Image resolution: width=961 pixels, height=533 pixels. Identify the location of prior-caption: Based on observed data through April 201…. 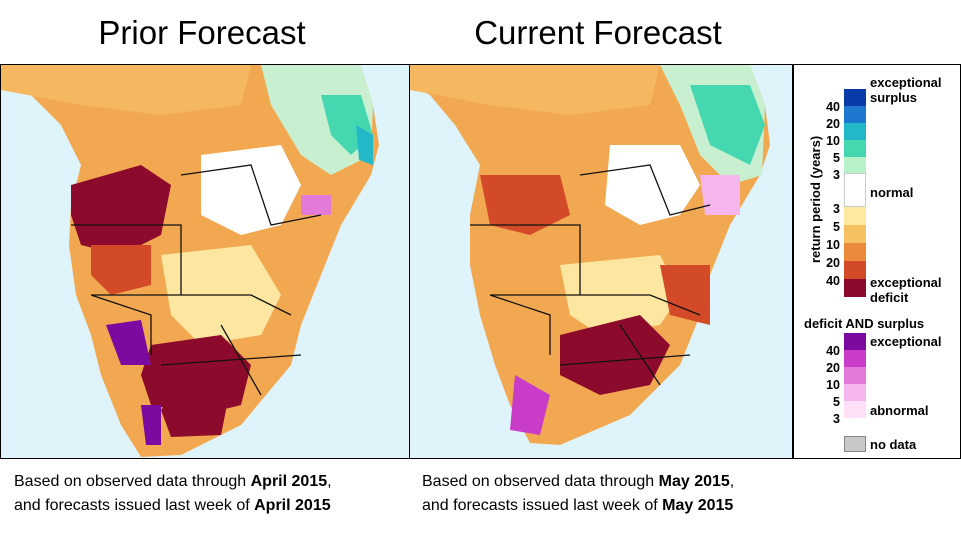
(209, 494).